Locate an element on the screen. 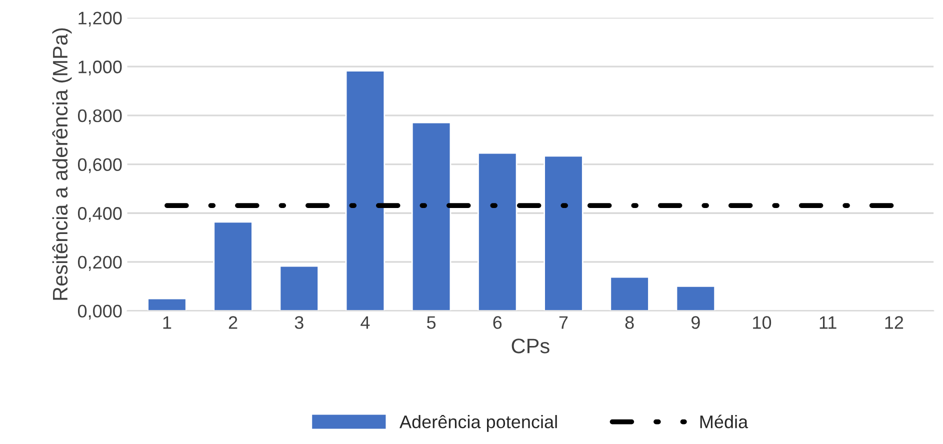 The height and width of the screenshot is (444, 943). x-tick-label: 5 is located at coordinates (431, 322).